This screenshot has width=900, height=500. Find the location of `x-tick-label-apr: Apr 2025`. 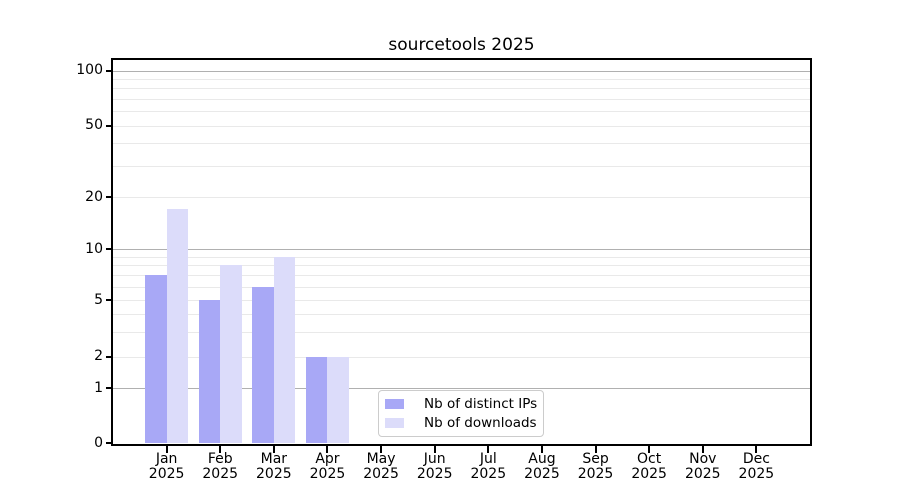

x-tick-label-apr: Apr 2025 is located at coordinates (327, 466).